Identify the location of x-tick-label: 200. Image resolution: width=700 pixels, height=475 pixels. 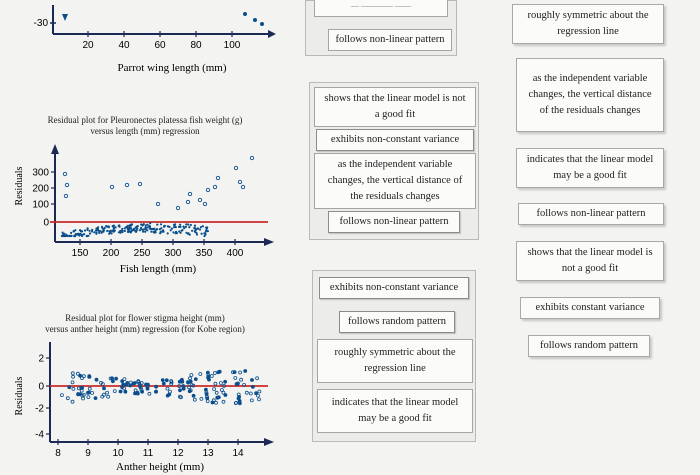
(111, 253).